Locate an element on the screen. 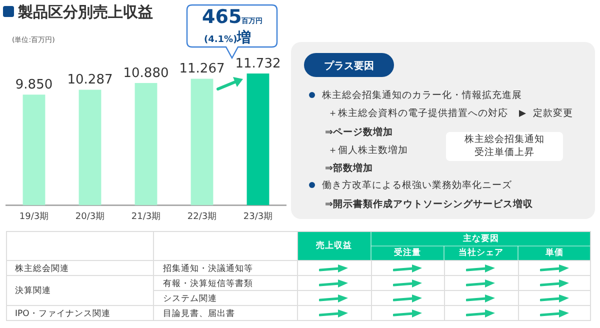  text: 465 is located at coordinates (222, 17).